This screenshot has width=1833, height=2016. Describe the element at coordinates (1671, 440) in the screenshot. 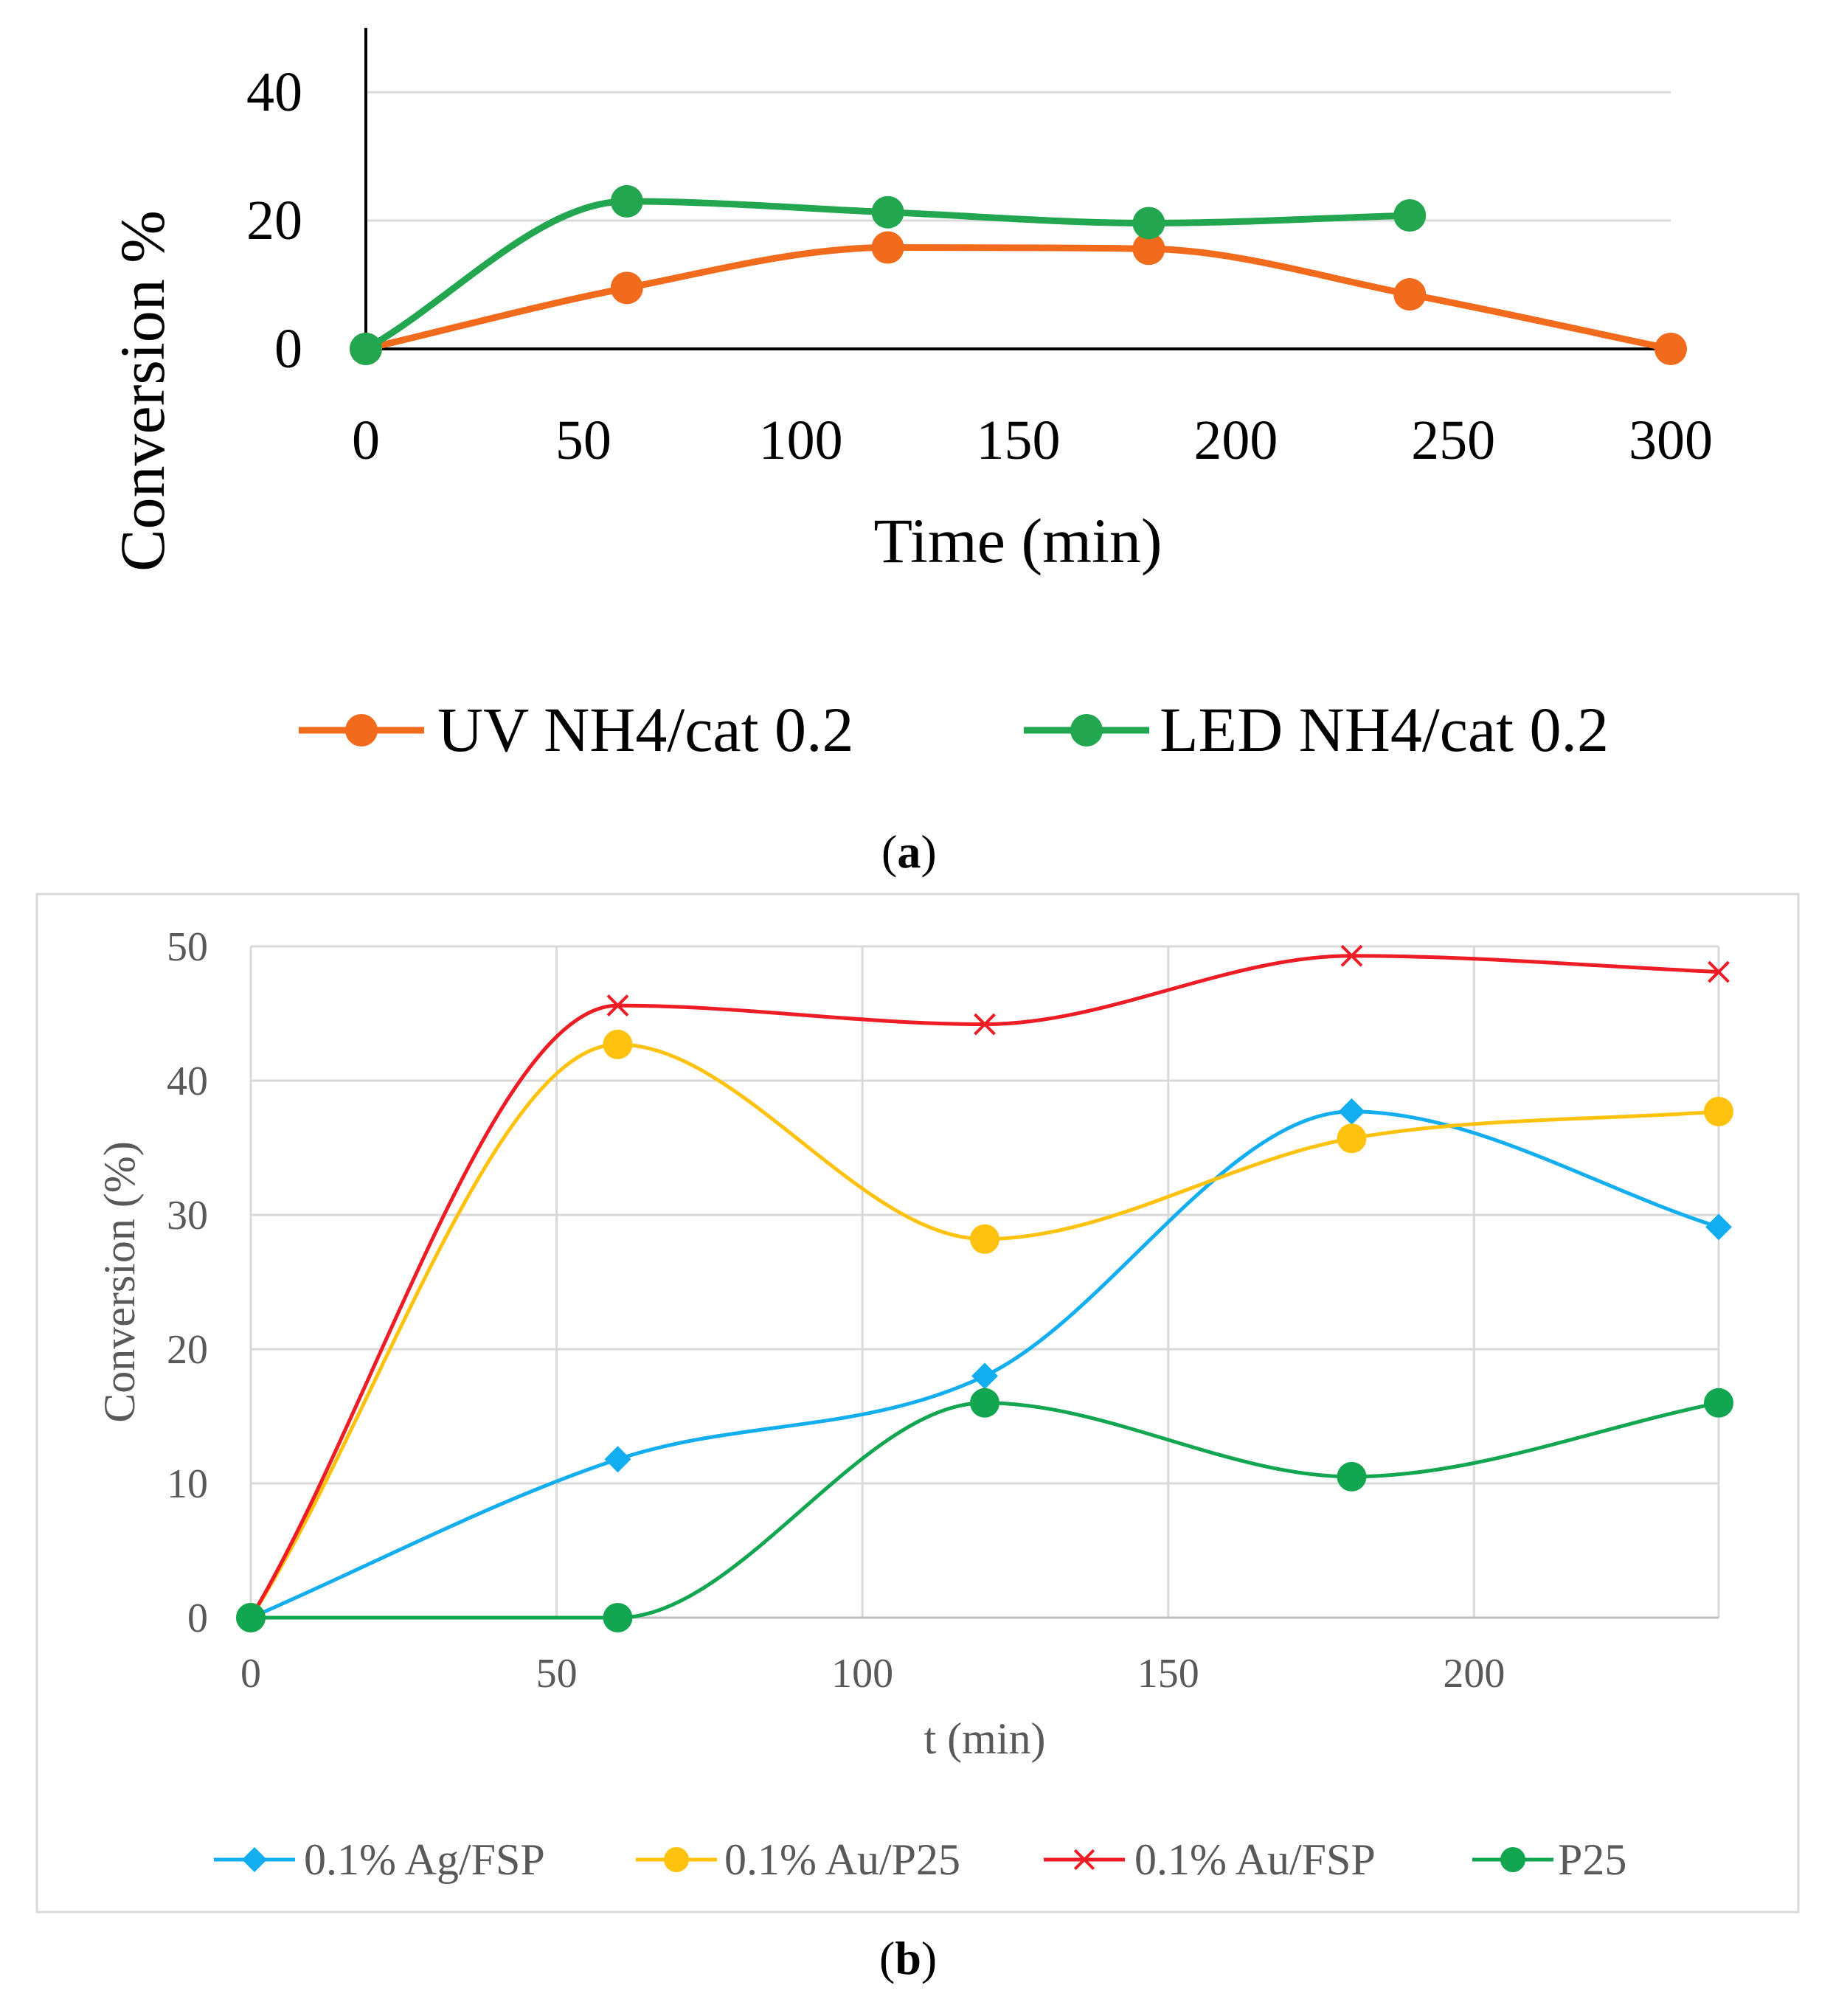

I see `chart-a-x-tick-label: 300` at that location.